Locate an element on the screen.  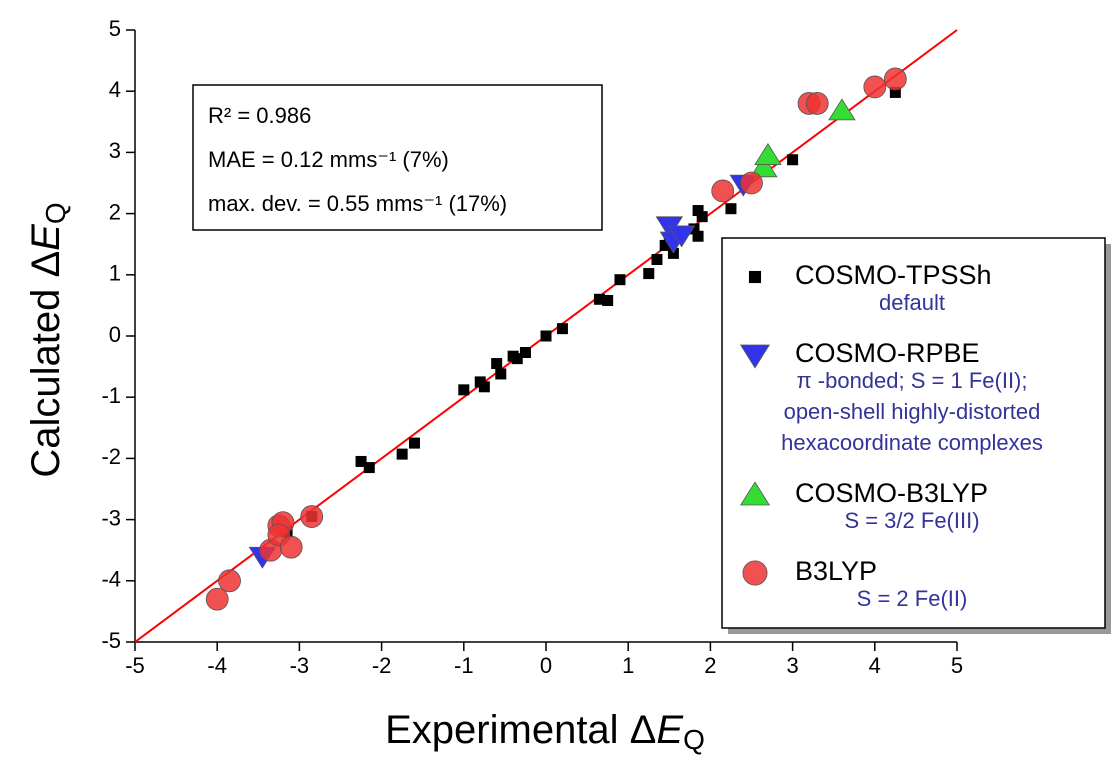
x-tick-label: -2 is located at coordinates (382, 665).